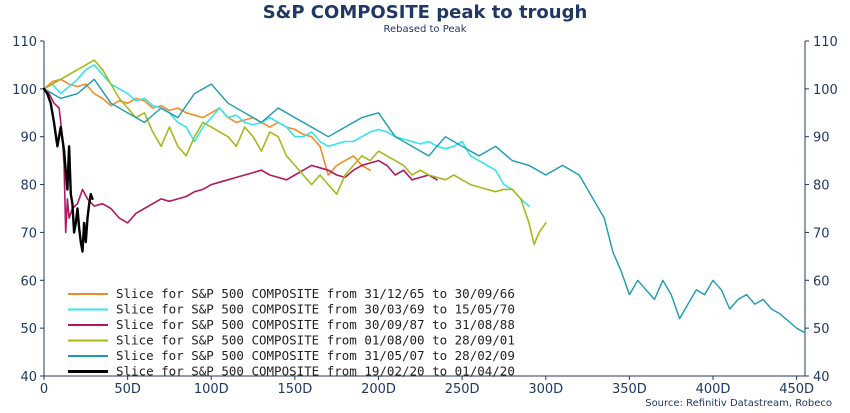 The height and width of the screenshot is (413, 850). What do you see at coordinates (24, 90) in the screenshot?
I see `y-tick-label-left: 100` at bounding box center [24, 90].